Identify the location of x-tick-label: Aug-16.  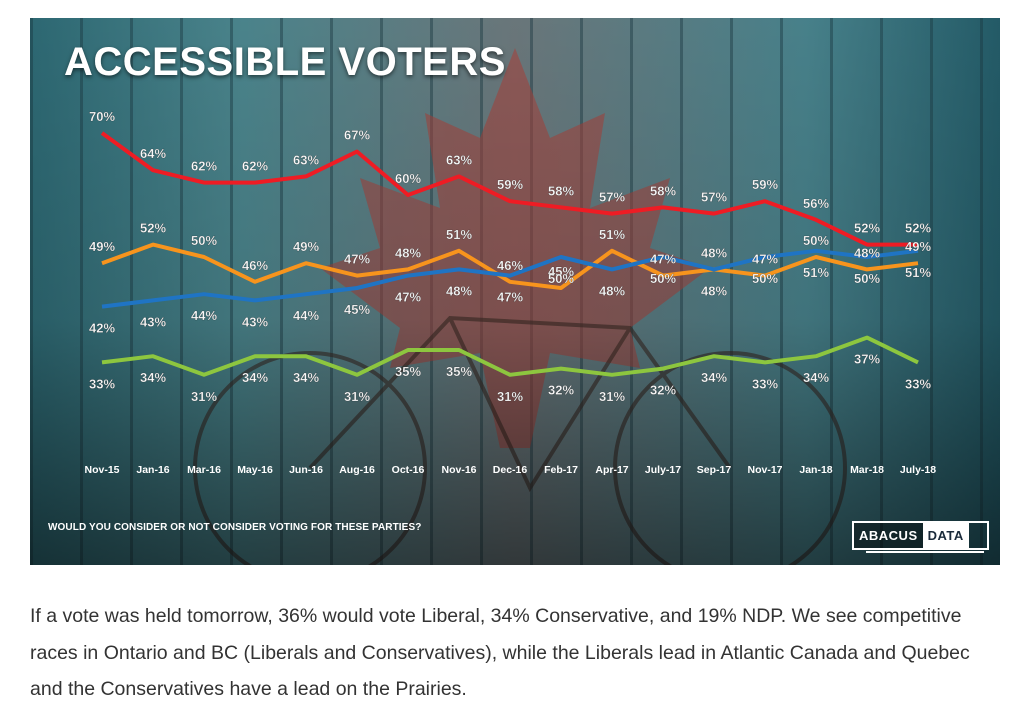
(357, 470).